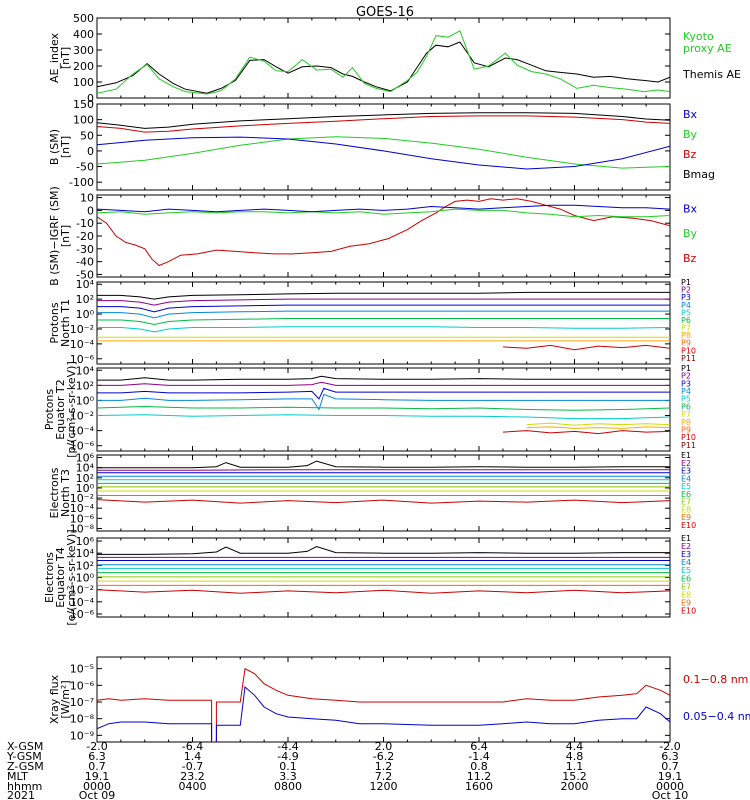  Describe the element at coordinates (71, 409) in the screenshot. I see `y-axis-label: [p/(cm²-s-sr-keV)]` at that location.